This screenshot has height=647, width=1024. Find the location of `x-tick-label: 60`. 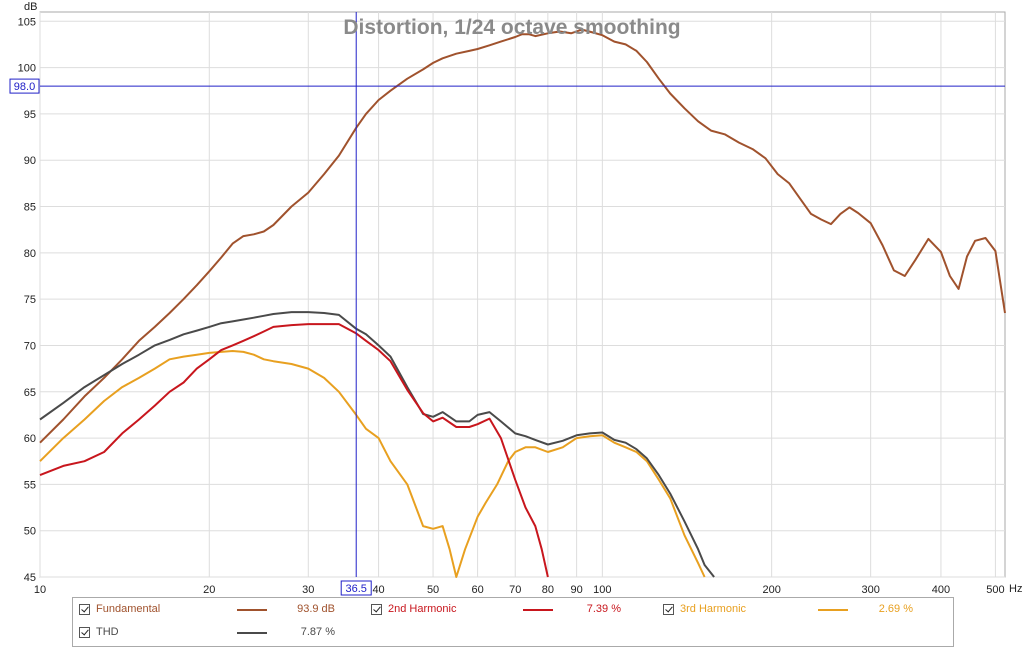

x-tick-label: 60 is located at coordinates (477, 590).